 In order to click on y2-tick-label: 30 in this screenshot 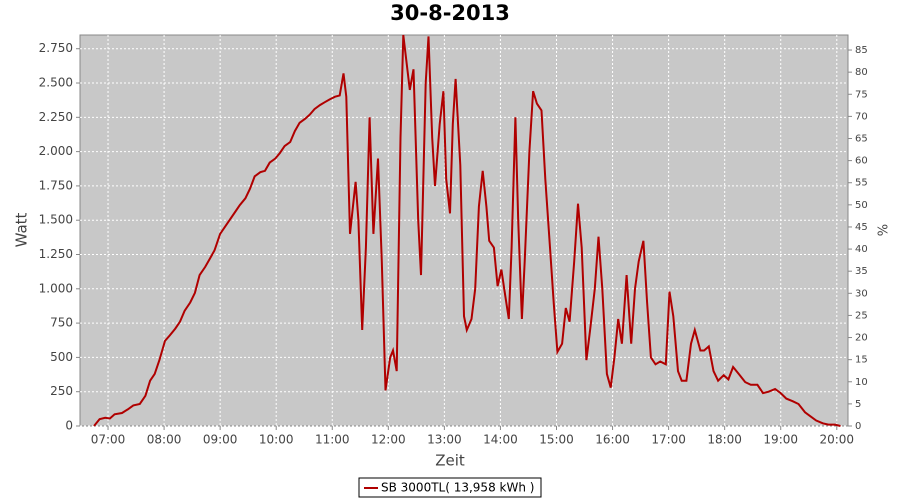, I will do `click(861, 293)`.